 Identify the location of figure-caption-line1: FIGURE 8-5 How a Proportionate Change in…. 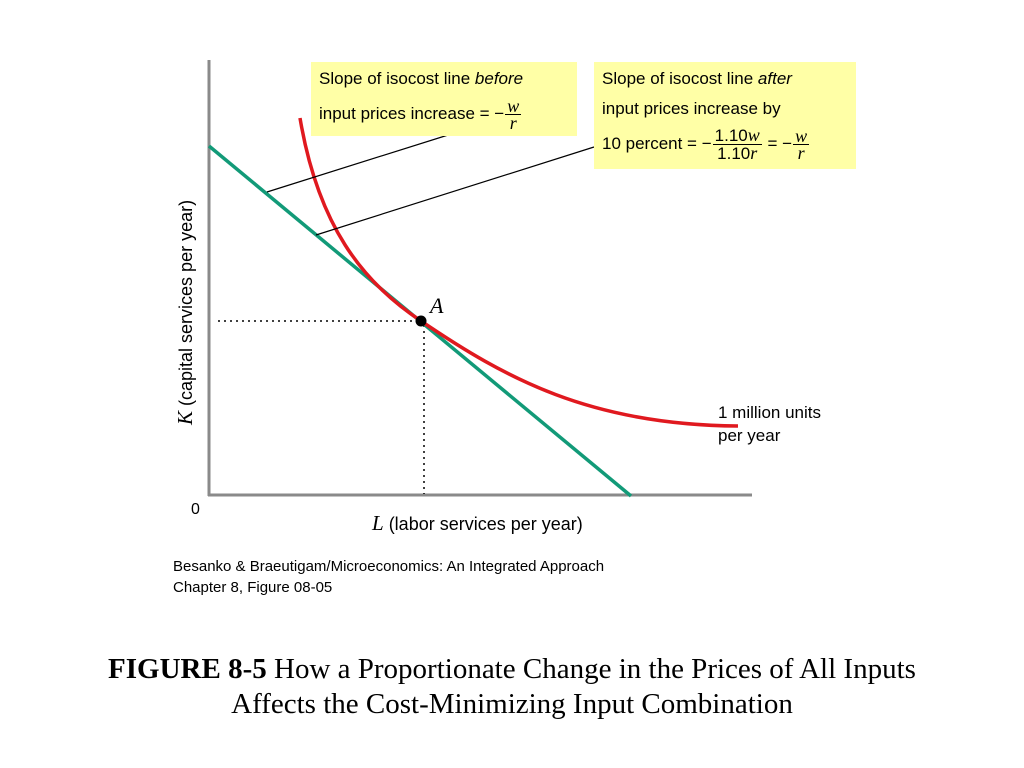
(512, 669).